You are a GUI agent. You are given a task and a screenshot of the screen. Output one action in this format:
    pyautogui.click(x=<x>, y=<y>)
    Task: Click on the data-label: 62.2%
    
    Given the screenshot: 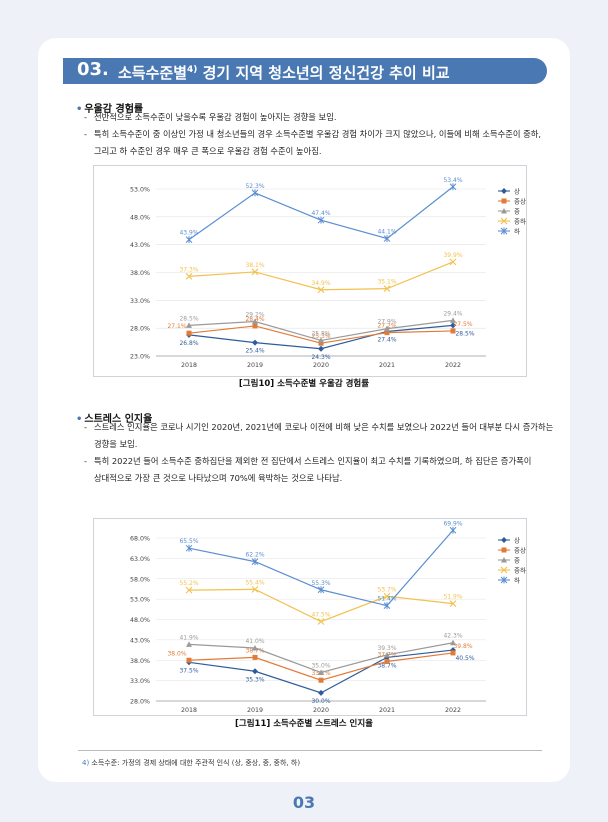 What is the action you would take?
    pyautogui.click(x=254, y=555)
    